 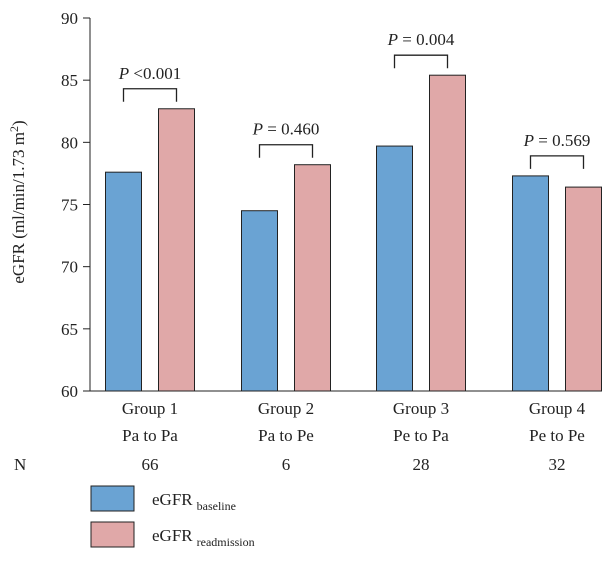 What do you see at coordinates (17, 201) in the screenshot?
I see `y-axis-label: eGFR (ml/min/1.73 m2)` at bounding box center [17, 201].